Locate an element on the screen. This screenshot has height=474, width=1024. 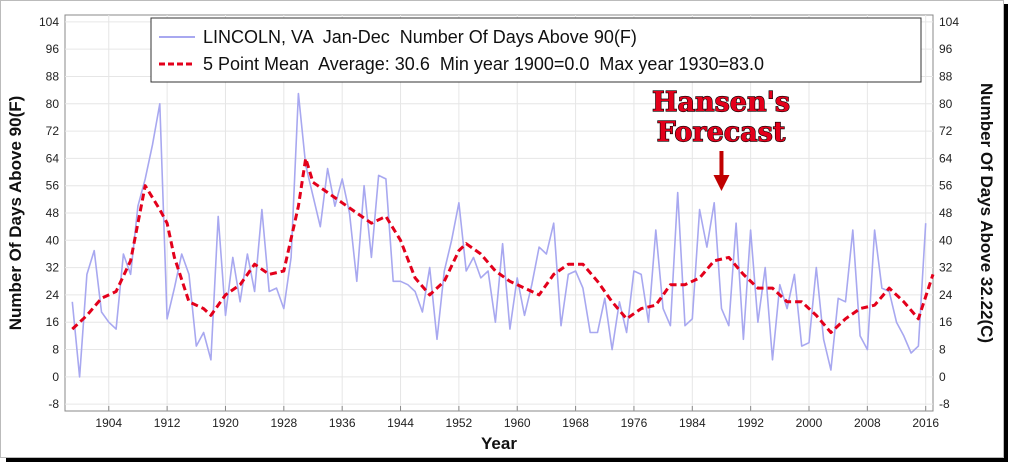
annotation-line-2: Forecast is located at coordinates (721, 132).